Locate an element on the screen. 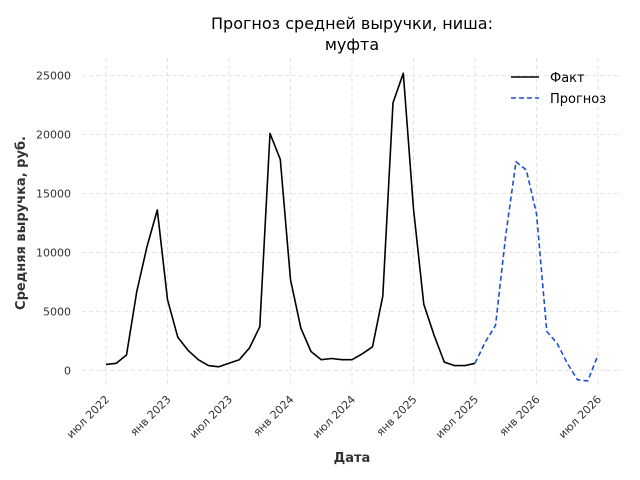 This screenshot has height=480, width=640. x-tick-label: июл 2023 is located at coordinates (211, 417).